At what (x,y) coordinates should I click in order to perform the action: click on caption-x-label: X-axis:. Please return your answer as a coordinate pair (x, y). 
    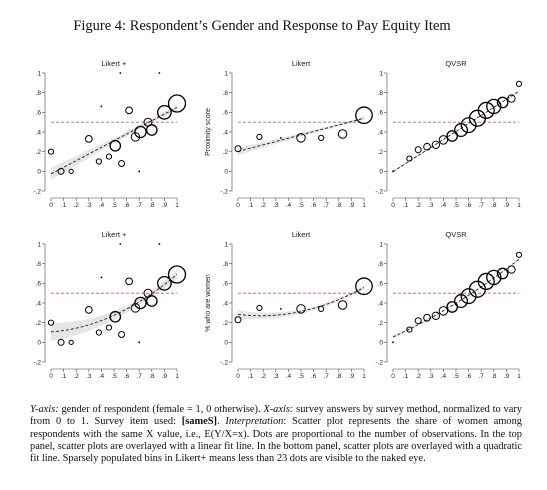
    Looking at the image, I should click on (278, 409).